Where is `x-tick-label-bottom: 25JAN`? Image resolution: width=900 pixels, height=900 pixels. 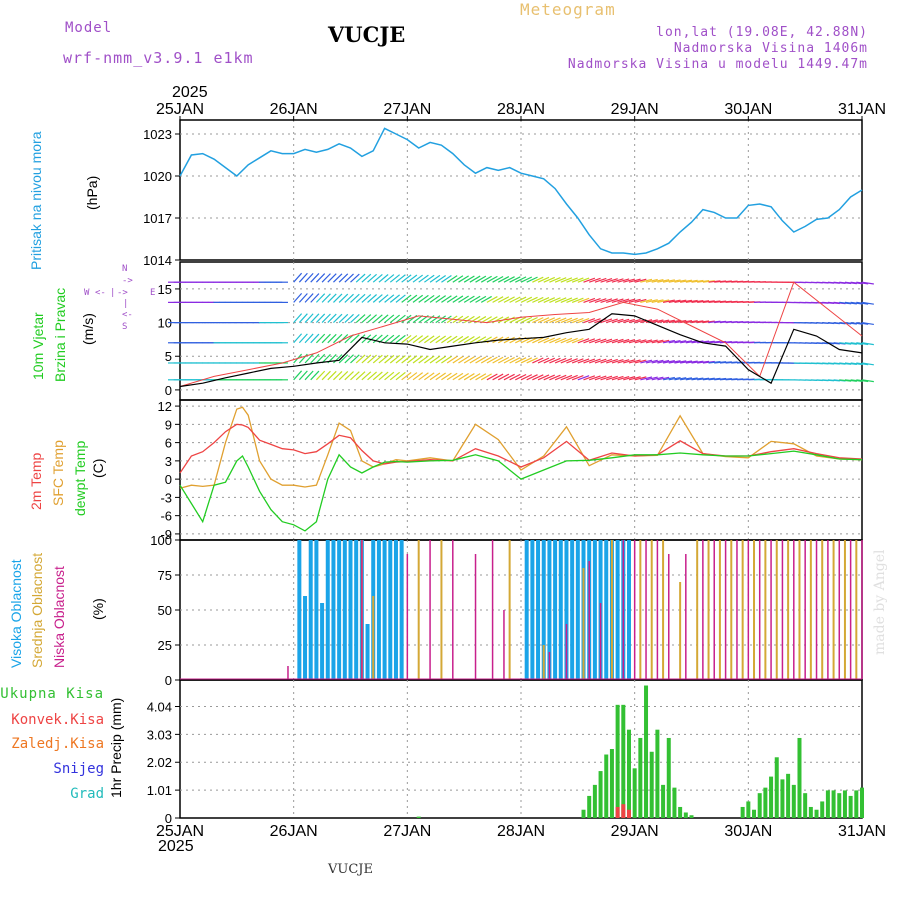
x-tick-label-bottom: 25JAN is located at coordinates (180, 831).